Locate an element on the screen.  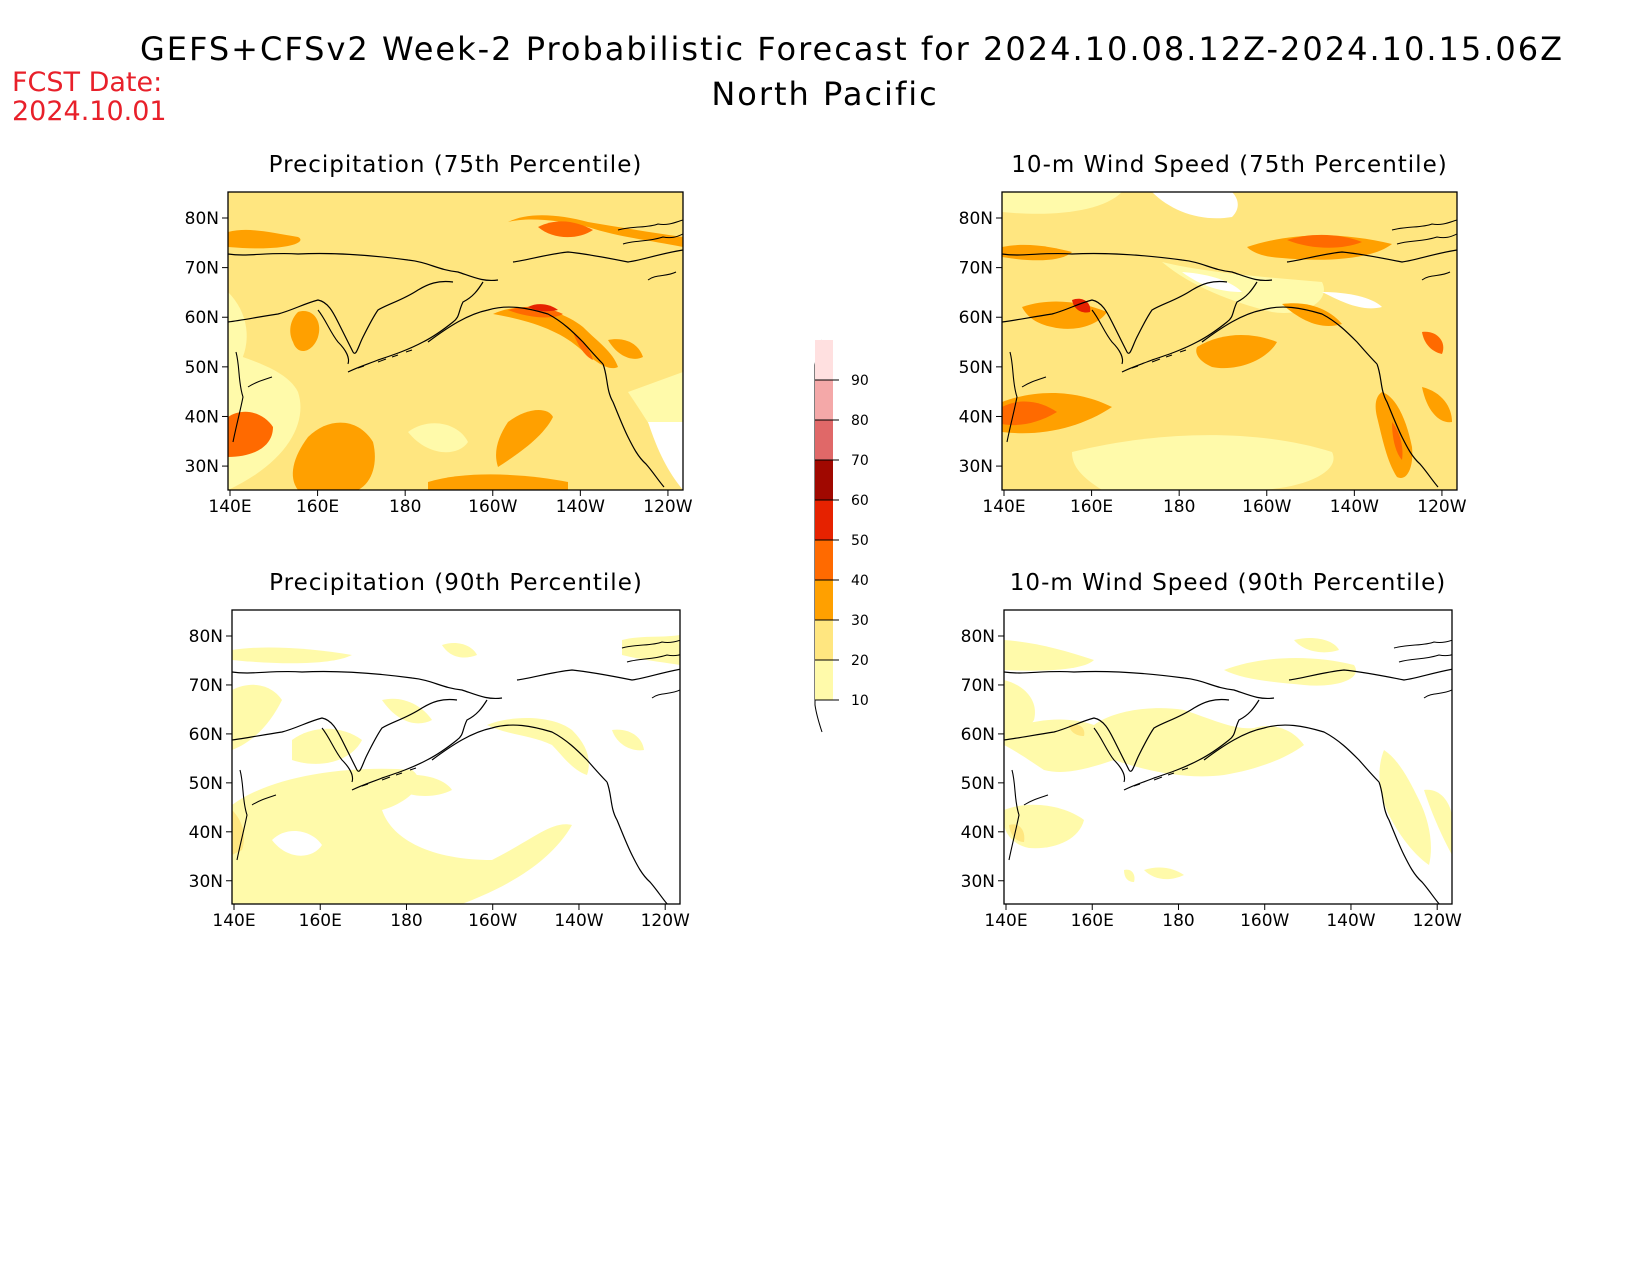
colorbar-level-label: 80 is located at coordinates (860, 421).